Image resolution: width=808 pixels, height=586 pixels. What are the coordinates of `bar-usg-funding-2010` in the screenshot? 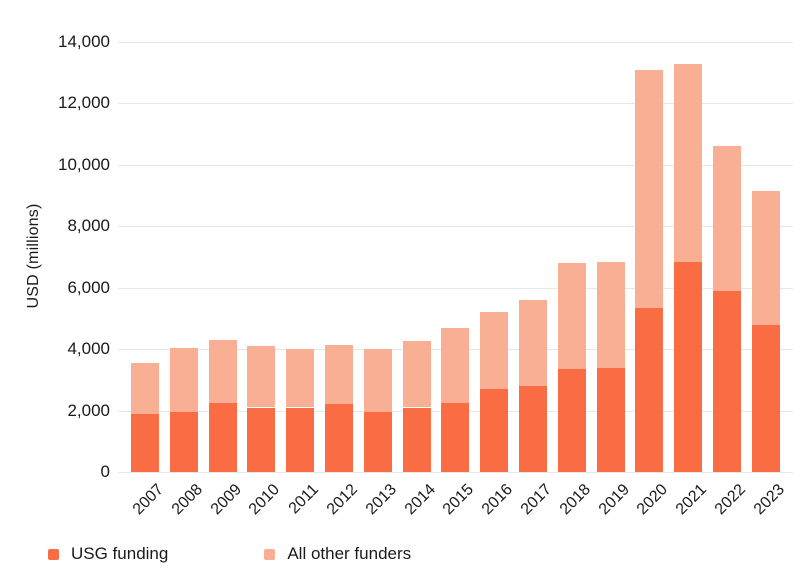 It's located at (261, 439).